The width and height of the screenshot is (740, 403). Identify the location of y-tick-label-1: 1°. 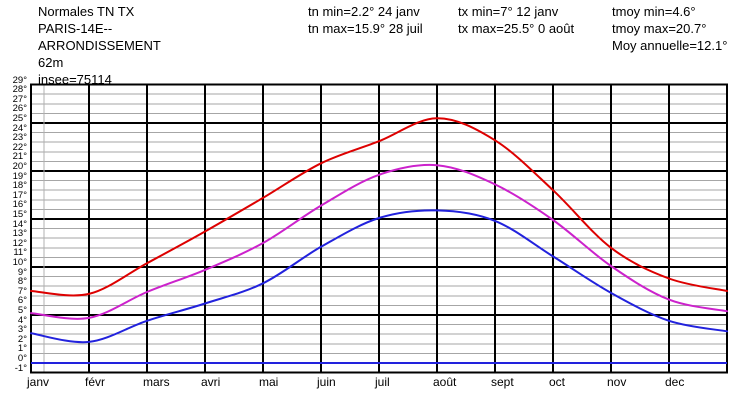
(22, 349).